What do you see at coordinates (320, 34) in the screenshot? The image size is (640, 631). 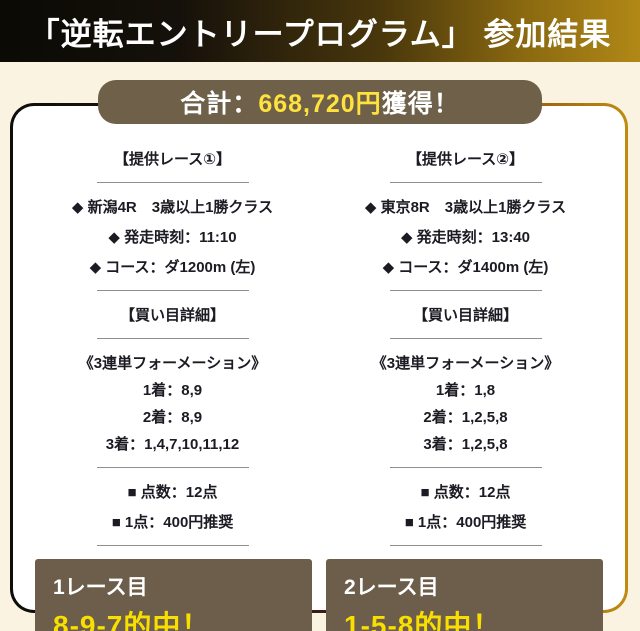 I see `page-title: 「逆転エントリープログラム」 参加結果` at bounding box center [320, 34].